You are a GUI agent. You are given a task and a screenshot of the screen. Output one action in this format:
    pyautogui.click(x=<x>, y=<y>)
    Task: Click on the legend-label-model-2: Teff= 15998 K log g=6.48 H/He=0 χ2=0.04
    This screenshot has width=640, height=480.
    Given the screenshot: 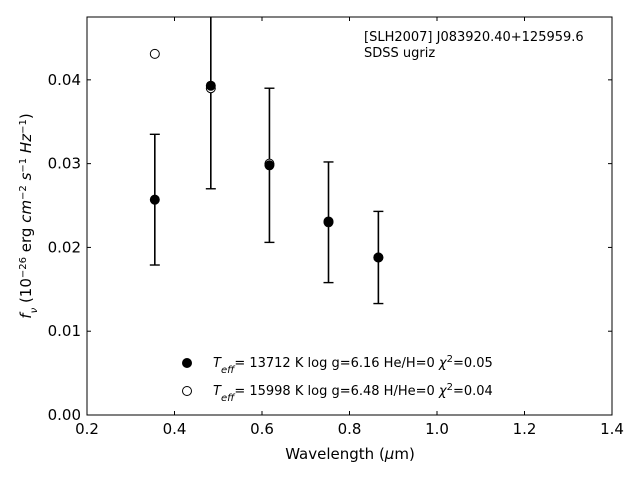 What is the action you would take?
    pyautogui.click(x=353, y=393)
    